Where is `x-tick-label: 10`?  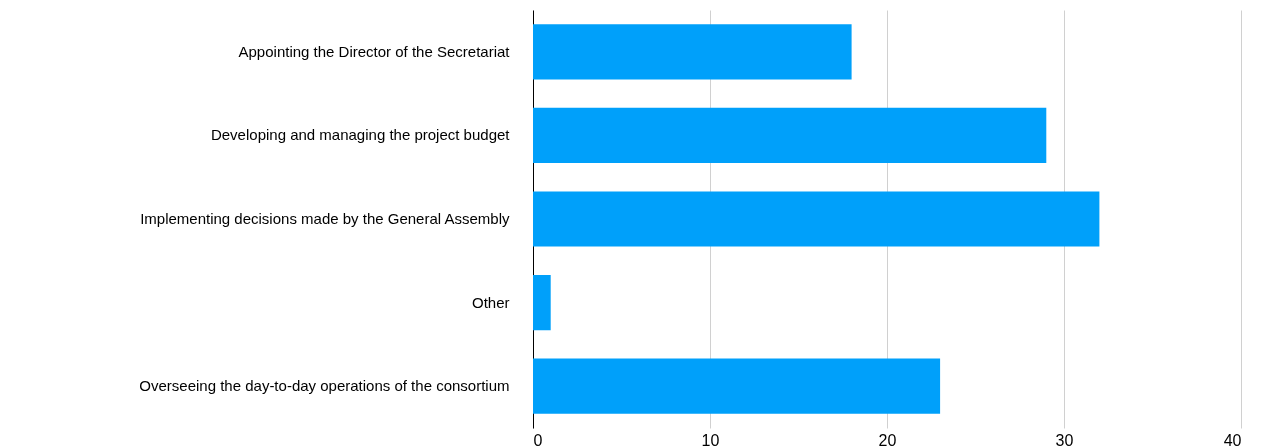 x-tick-label: 10 is located at coordinates (710, 439).